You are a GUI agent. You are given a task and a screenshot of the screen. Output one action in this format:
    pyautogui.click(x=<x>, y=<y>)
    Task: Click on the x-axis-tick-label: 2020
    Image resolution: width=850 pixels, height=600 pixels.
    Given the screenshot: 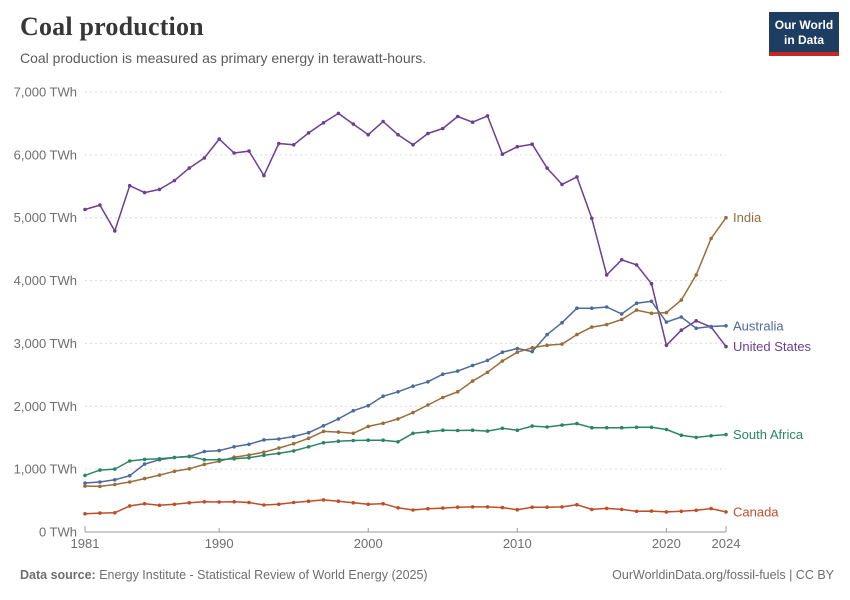 What is the action you would take?
    pyautogui.click(x=666, y=543)
    